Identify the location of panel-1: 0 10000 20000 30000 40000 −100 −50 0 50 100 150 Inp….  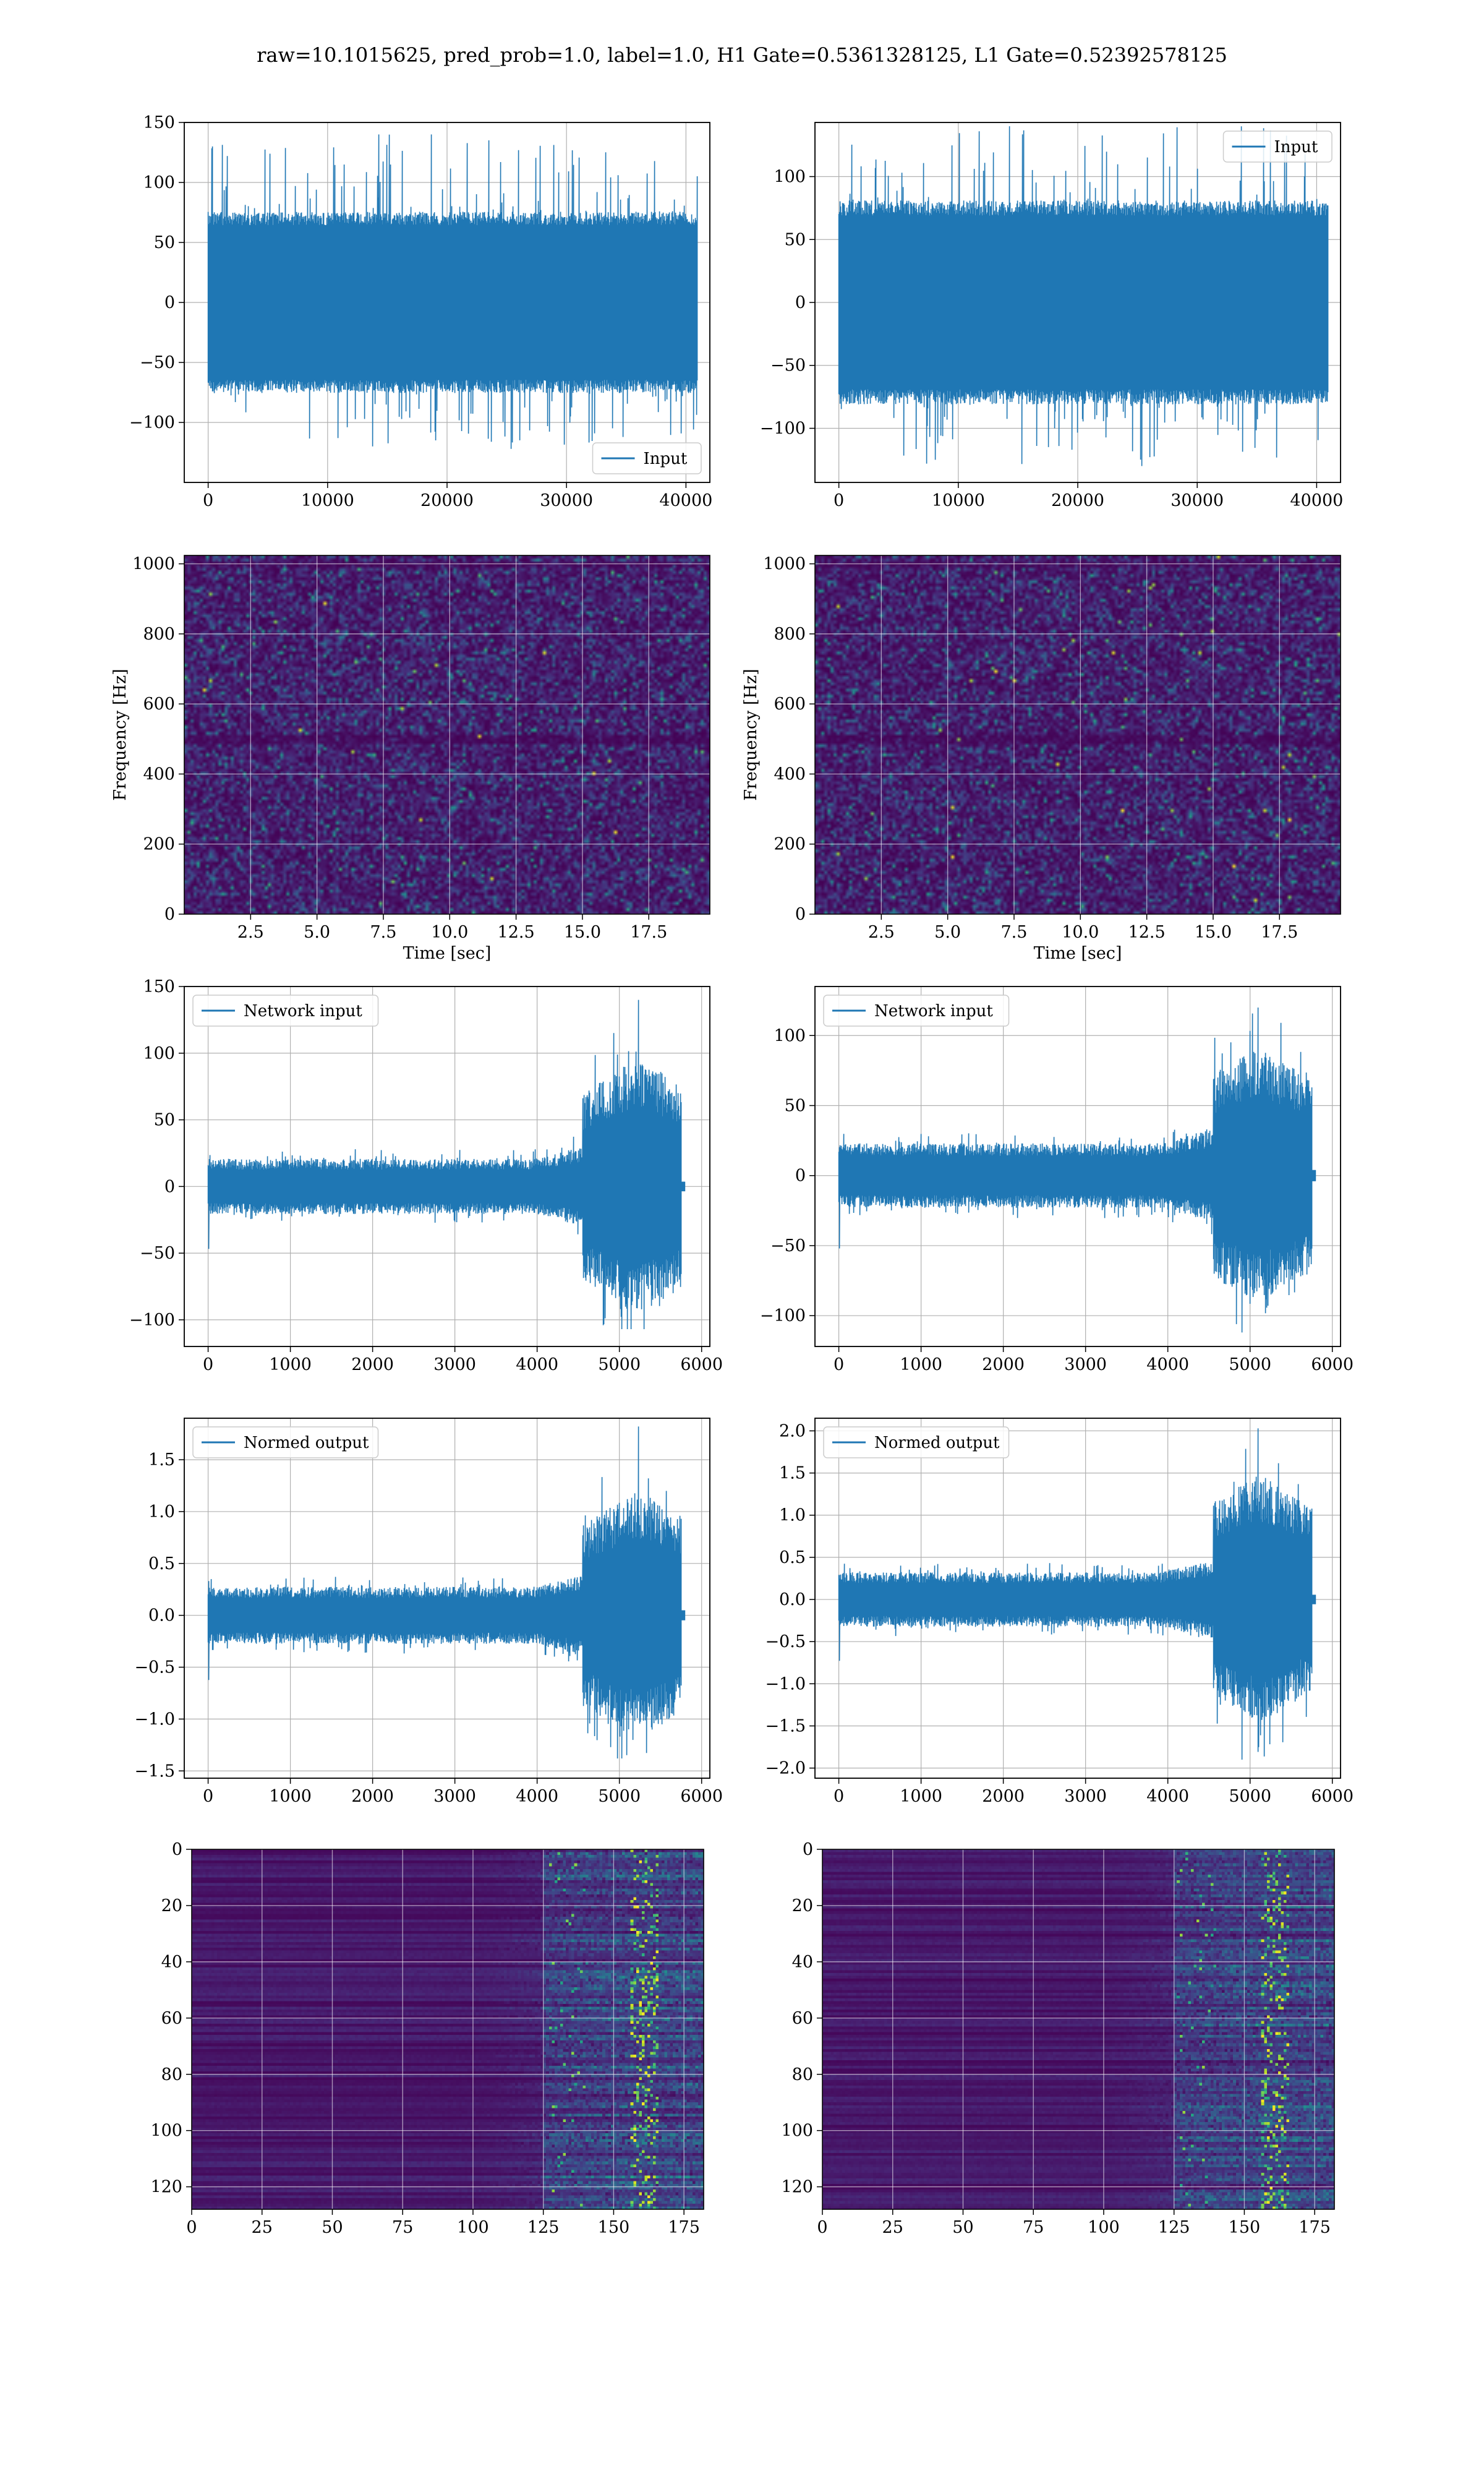
(420, 311).